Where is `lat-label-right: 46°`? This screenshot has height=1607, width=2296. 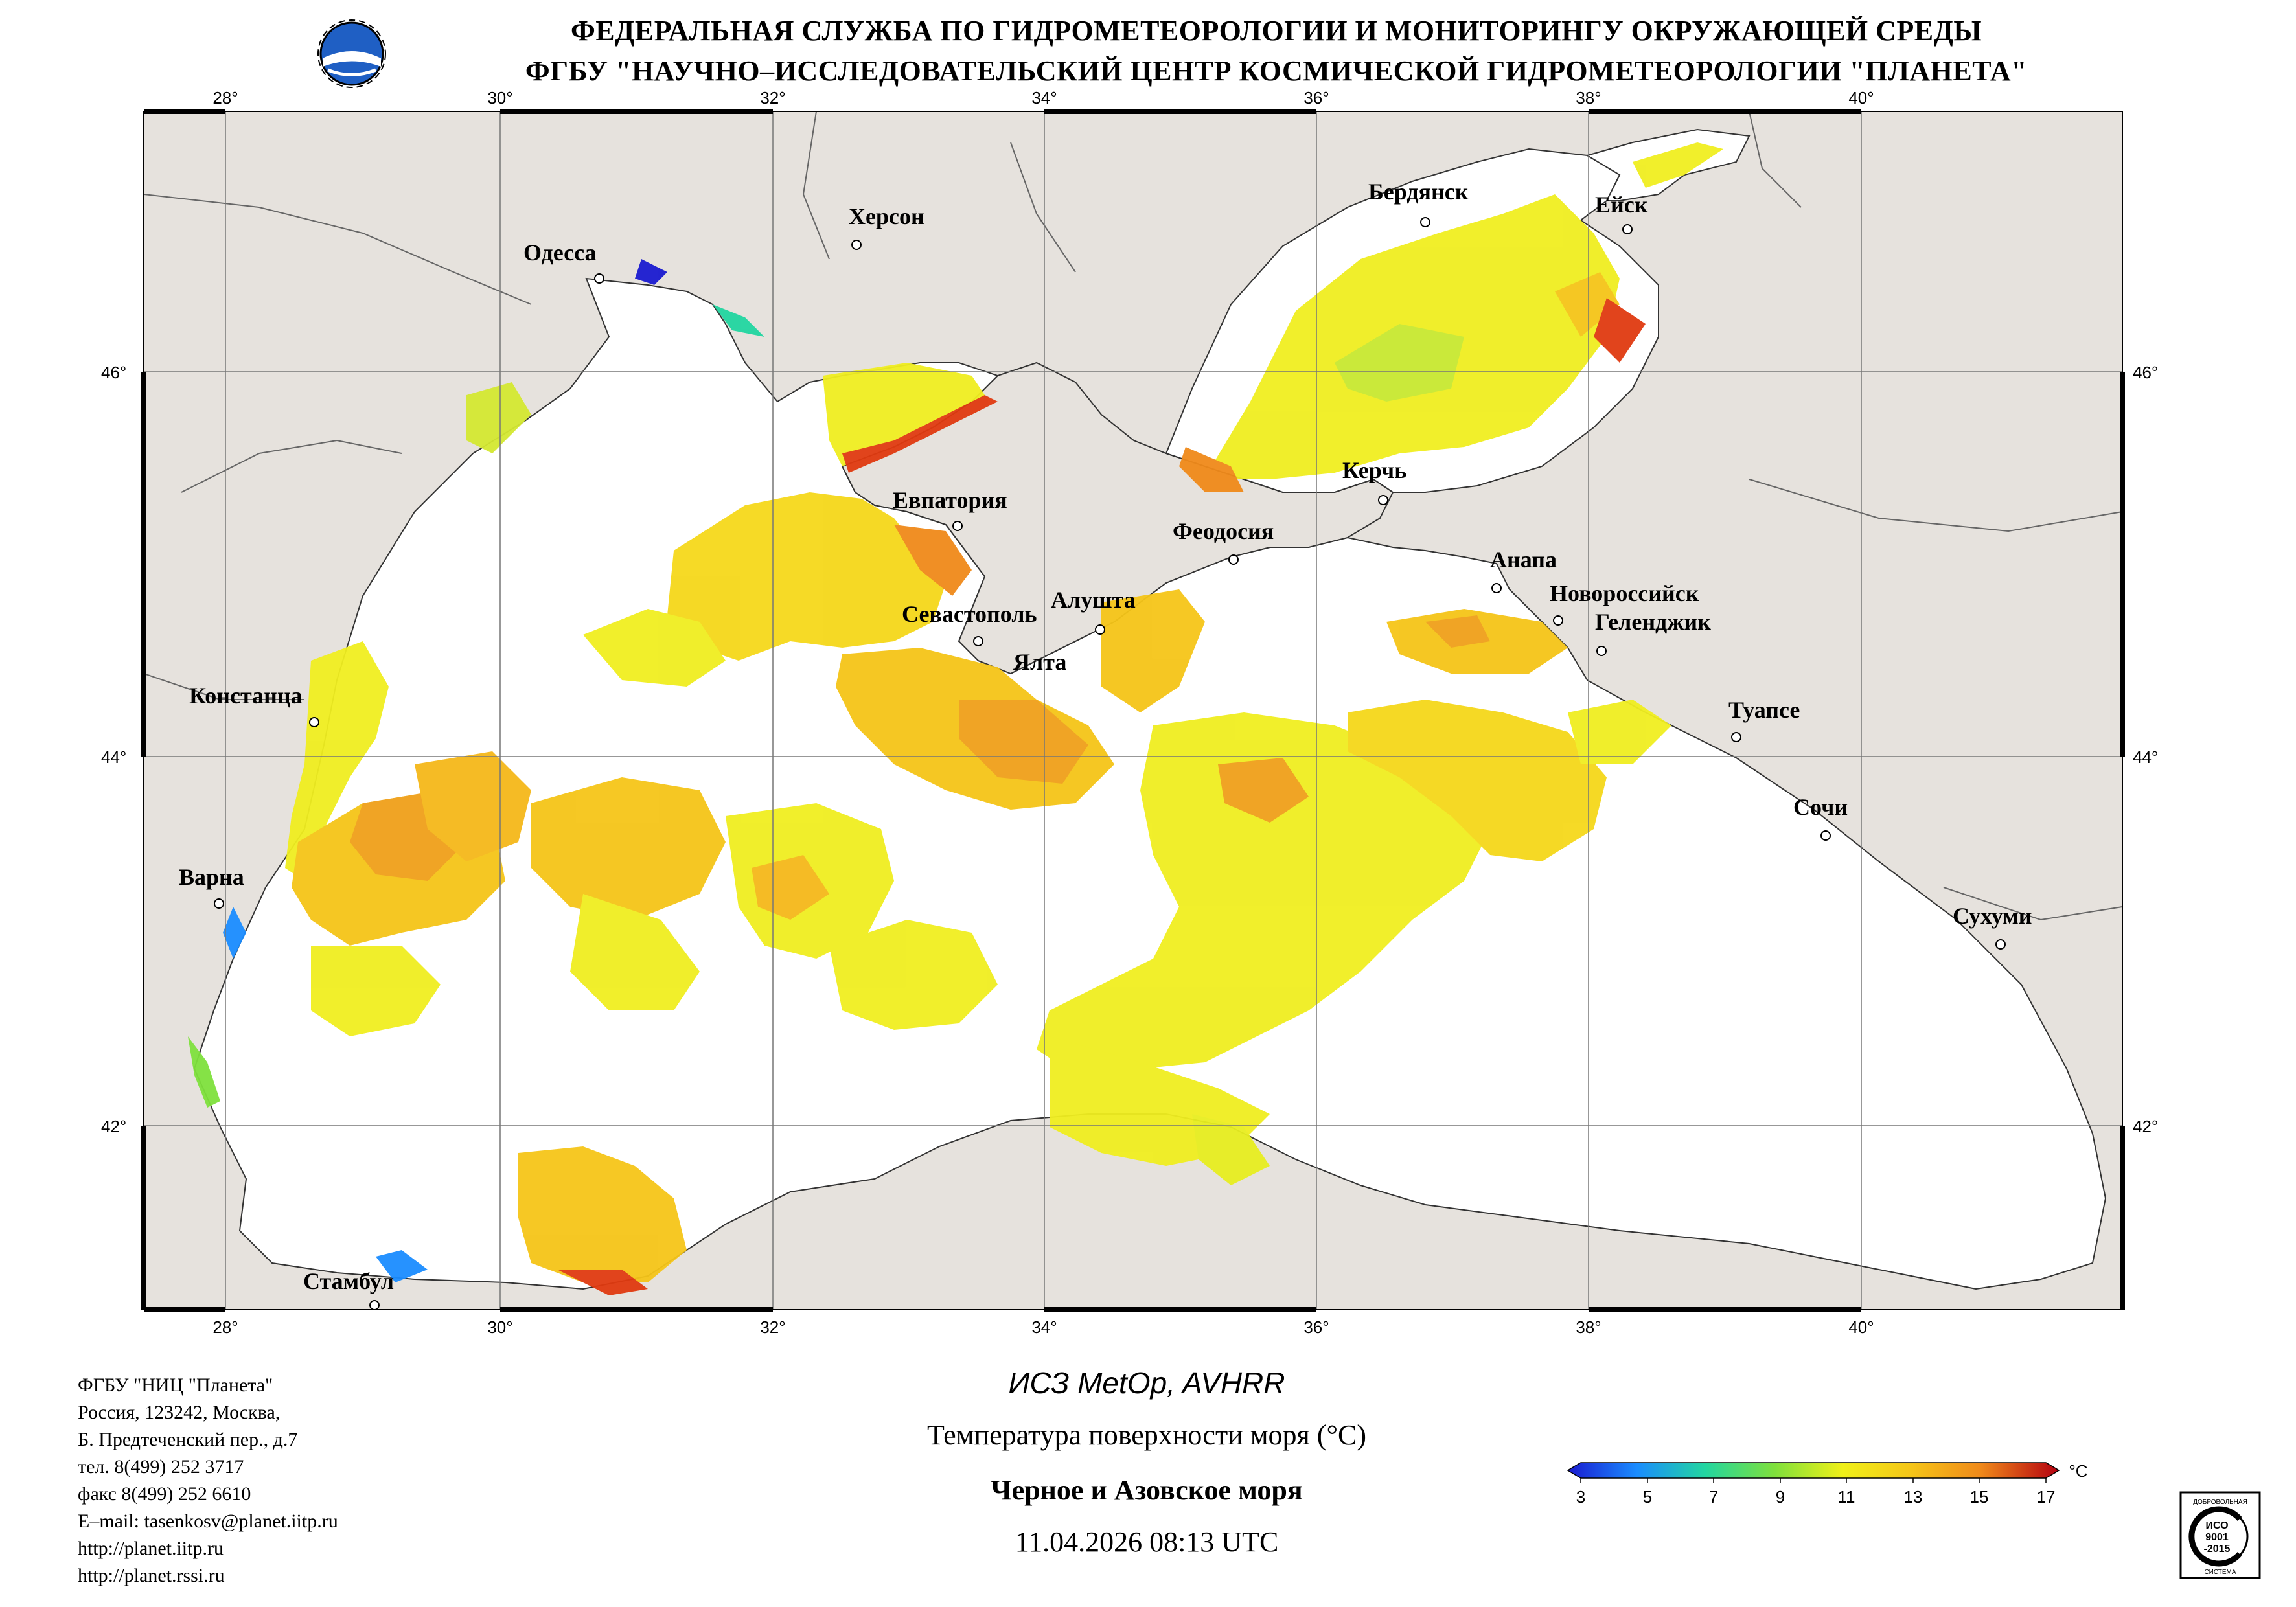 lat-label-right: 46° is located at coordinates (2145, 372).